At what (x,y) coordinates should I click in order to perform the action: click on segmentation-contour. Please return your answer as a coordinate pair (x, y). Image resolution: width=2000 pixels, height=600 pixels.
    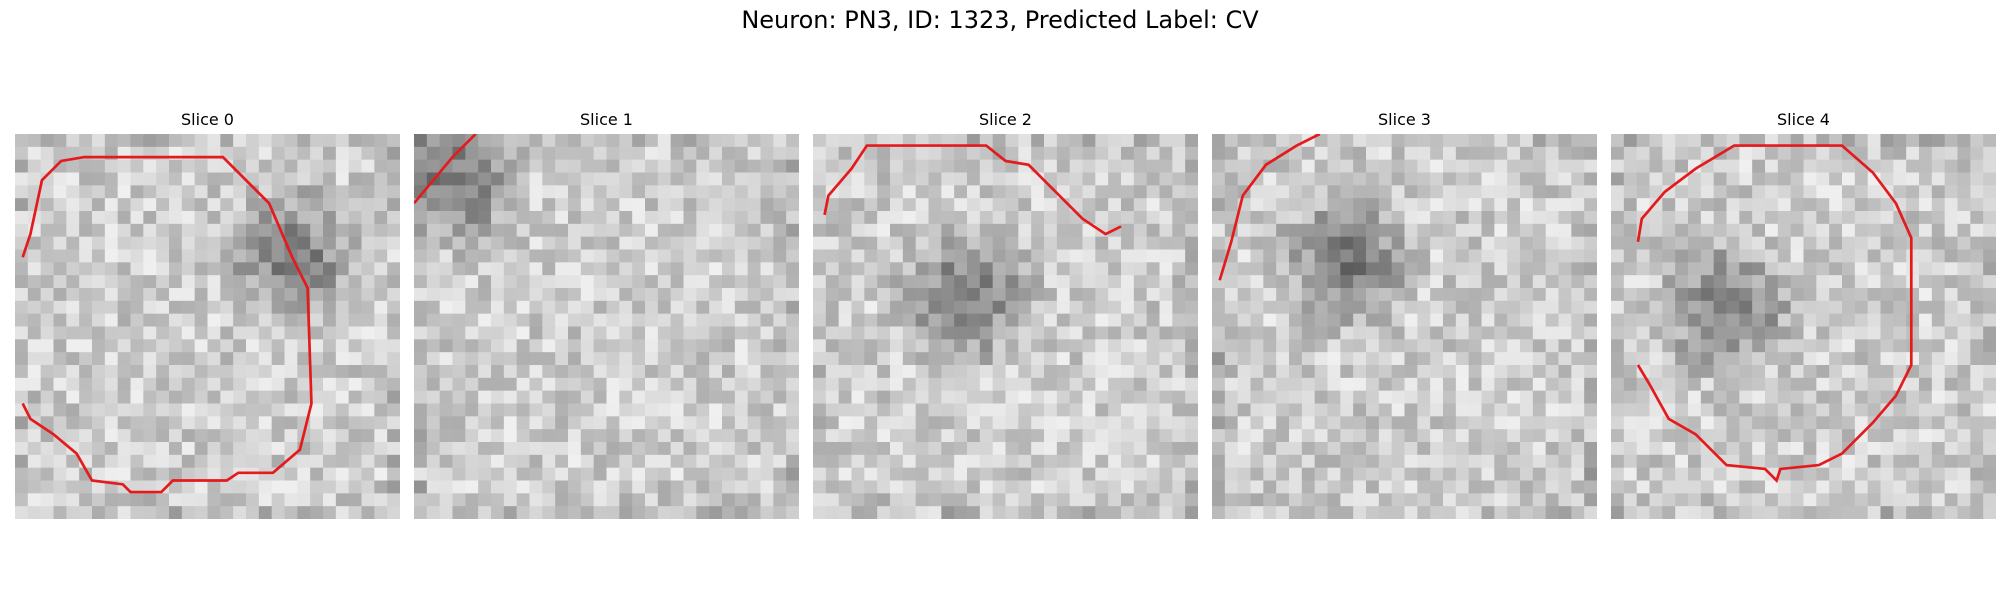
    Looking at the image, I should click on (167, 324).